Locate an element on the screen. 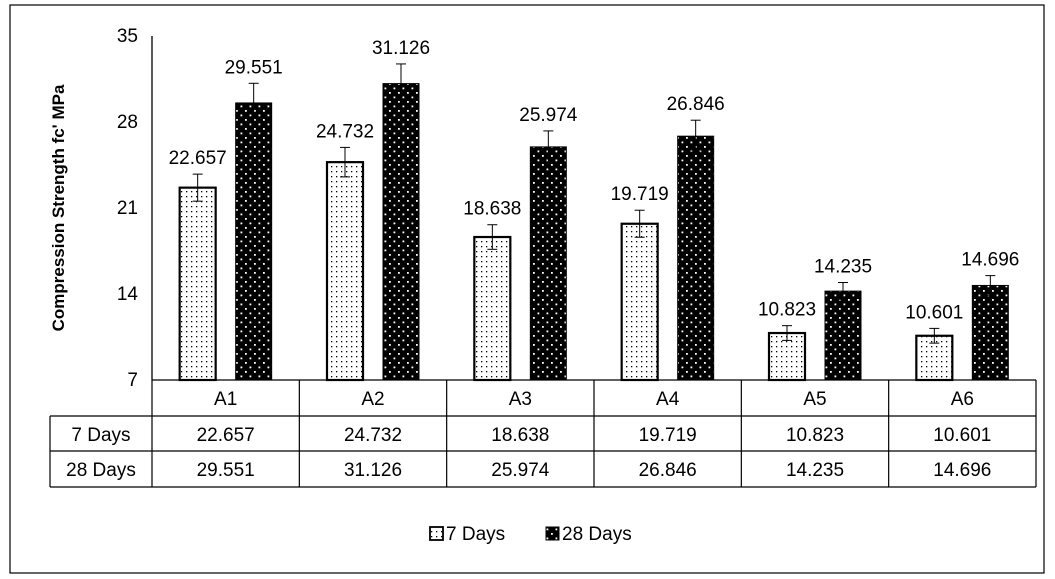  table-cell: 24.732 is located at coordinates (373, 435).